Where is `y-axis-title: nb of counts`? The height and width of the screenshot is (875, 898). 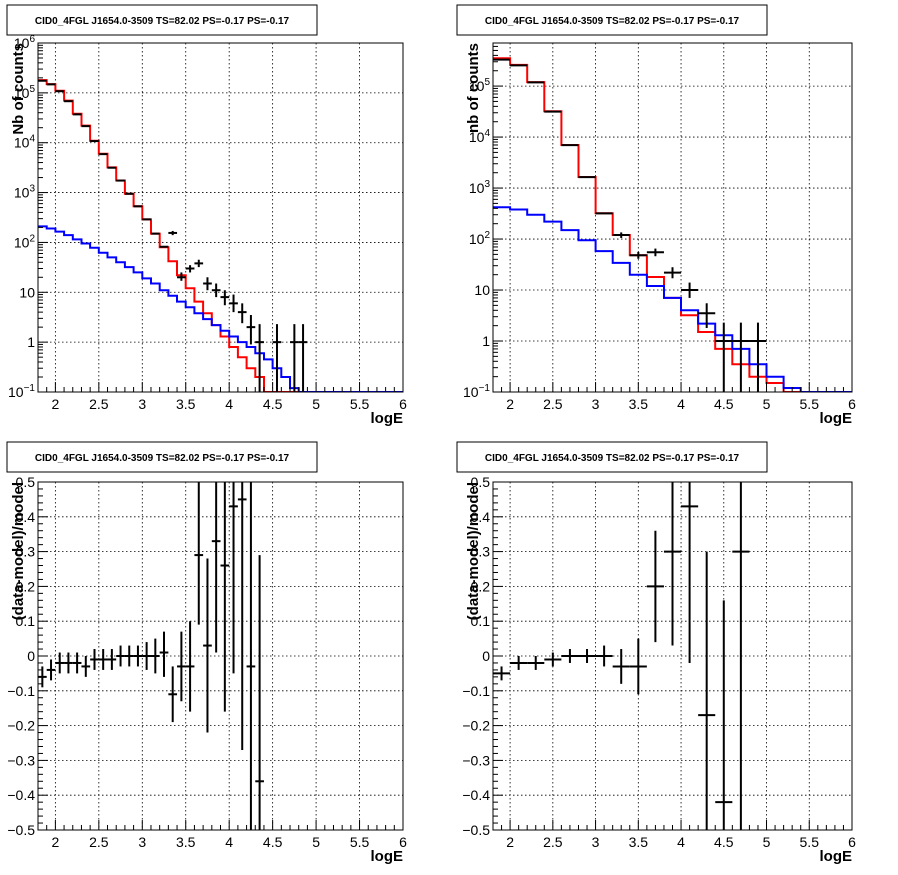
y-axis-title: nb of counts is located at coordinates (473, 88).